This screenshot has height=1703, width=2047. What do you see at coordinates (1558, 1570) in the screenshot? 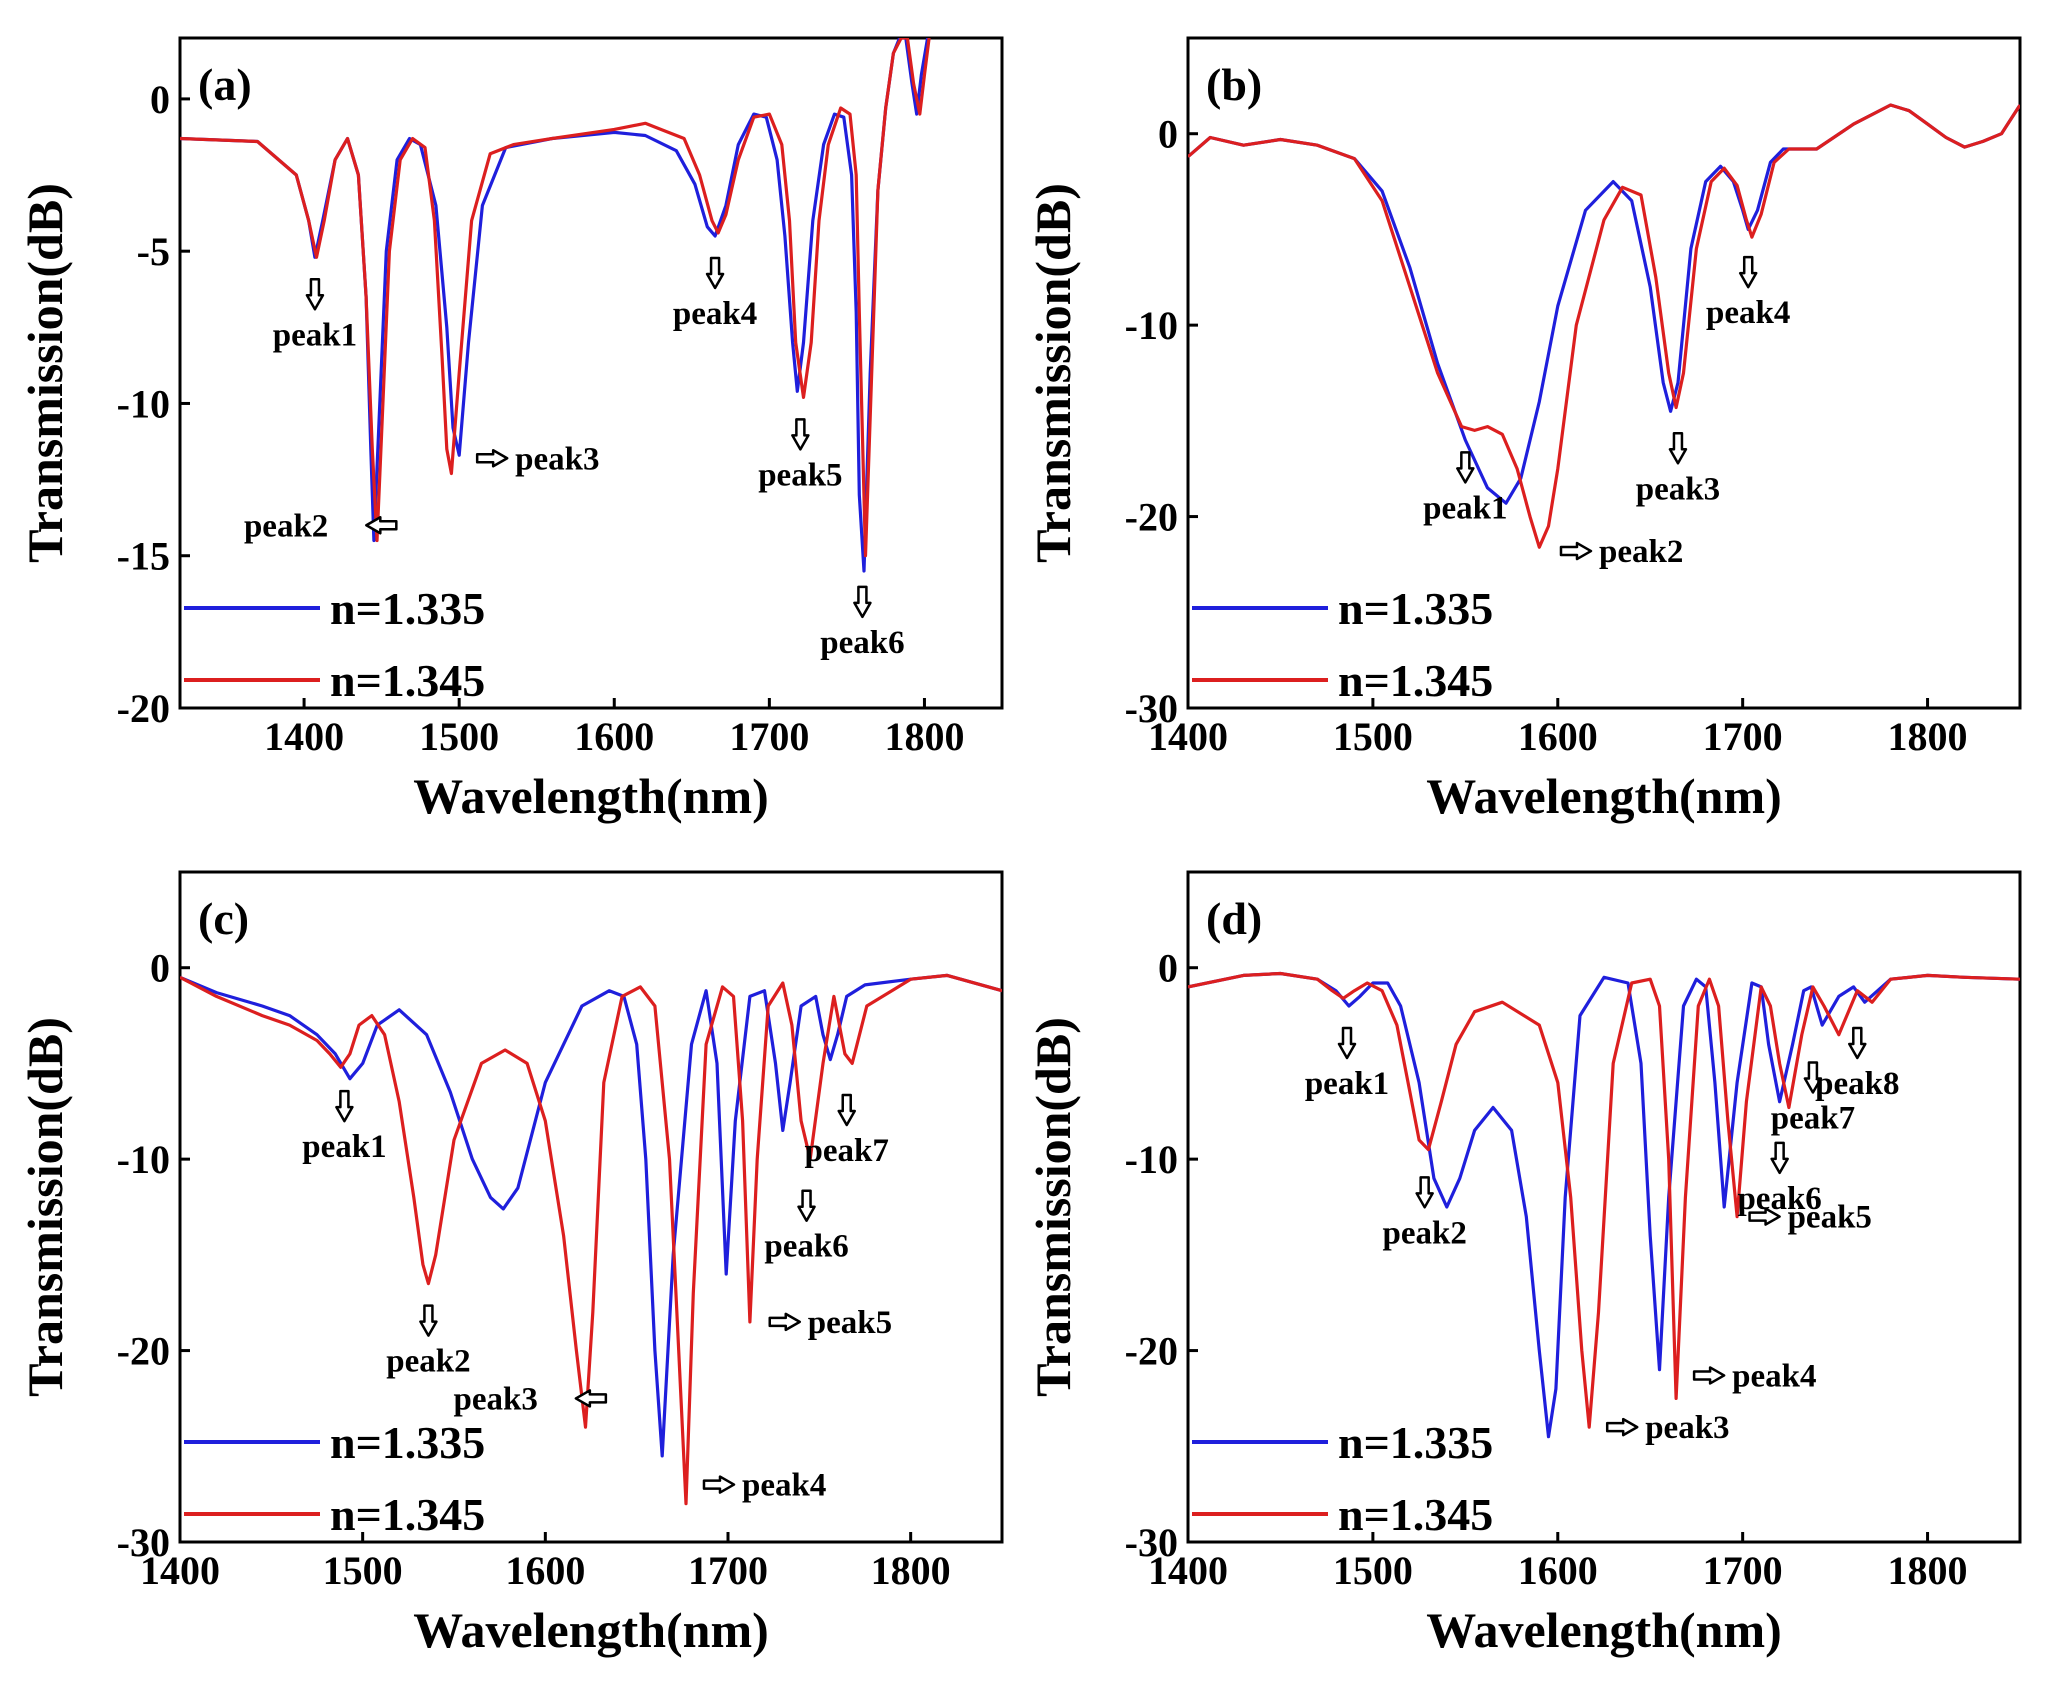
I see `x-tick-label: 1600` at bounding box center [1558, 1570].